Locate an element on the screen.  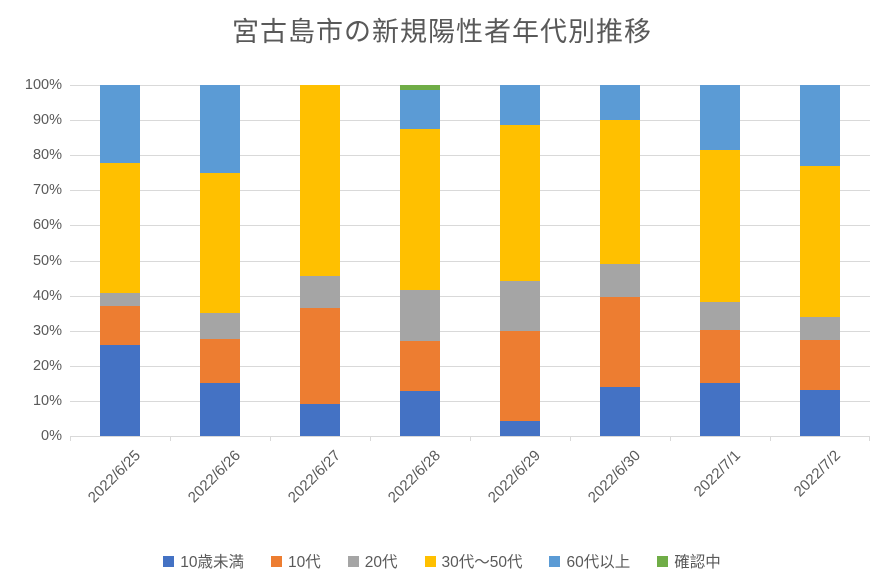
legend-item: 20代 is located at coordinates (372, 561).